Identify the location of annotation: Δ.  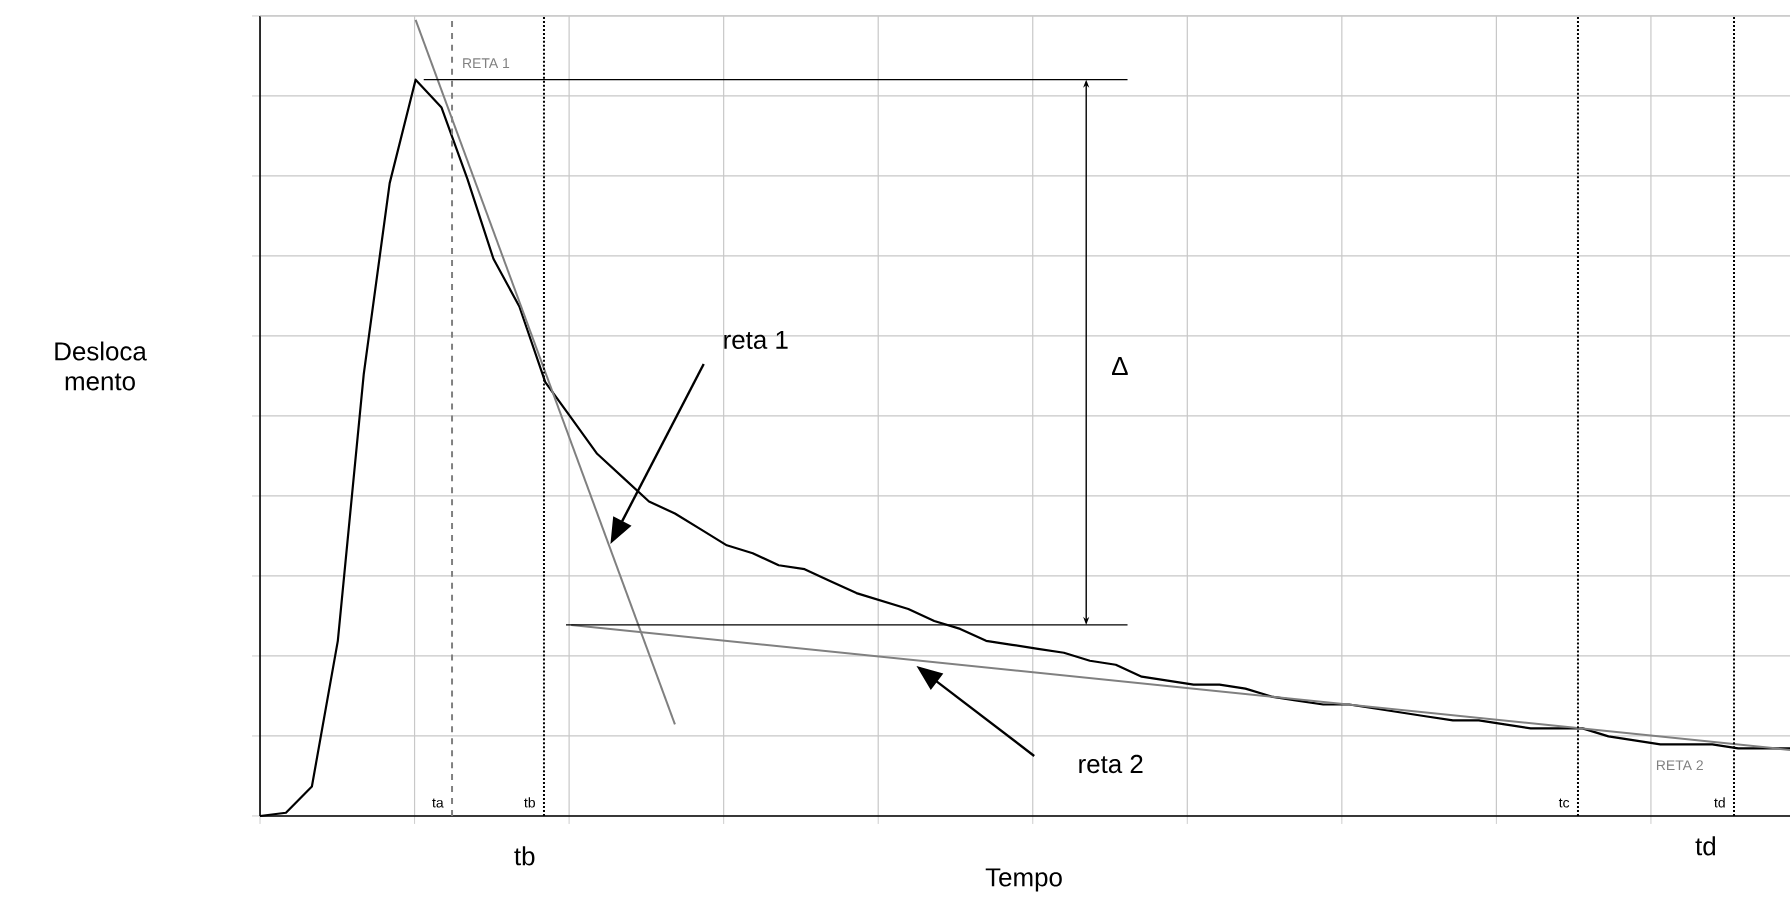
(1120, 366).